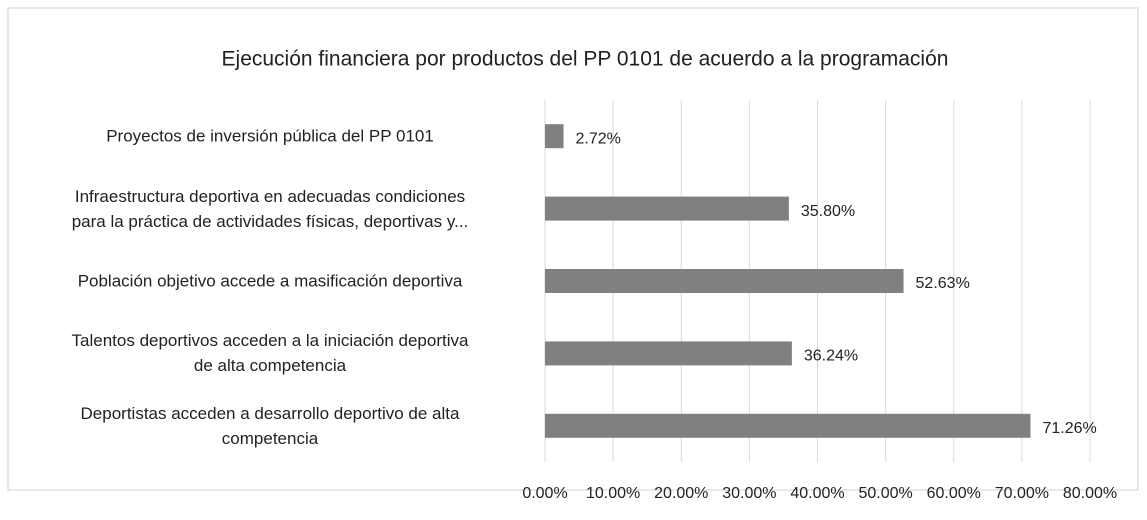 The height and width of the screenshot is (520, 1147). Describe the element at coordinates (749, 493) in the screenshot. I see `x-tick-label: 30.00%` at that location.